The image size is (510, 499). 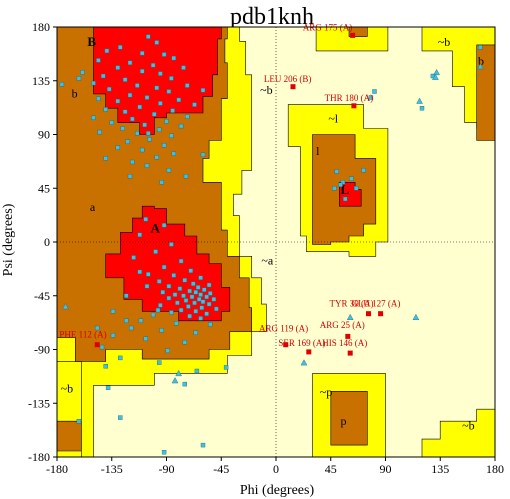 I want to click on outlier-label: LEU 206 (B), so click(x=288, y=79).